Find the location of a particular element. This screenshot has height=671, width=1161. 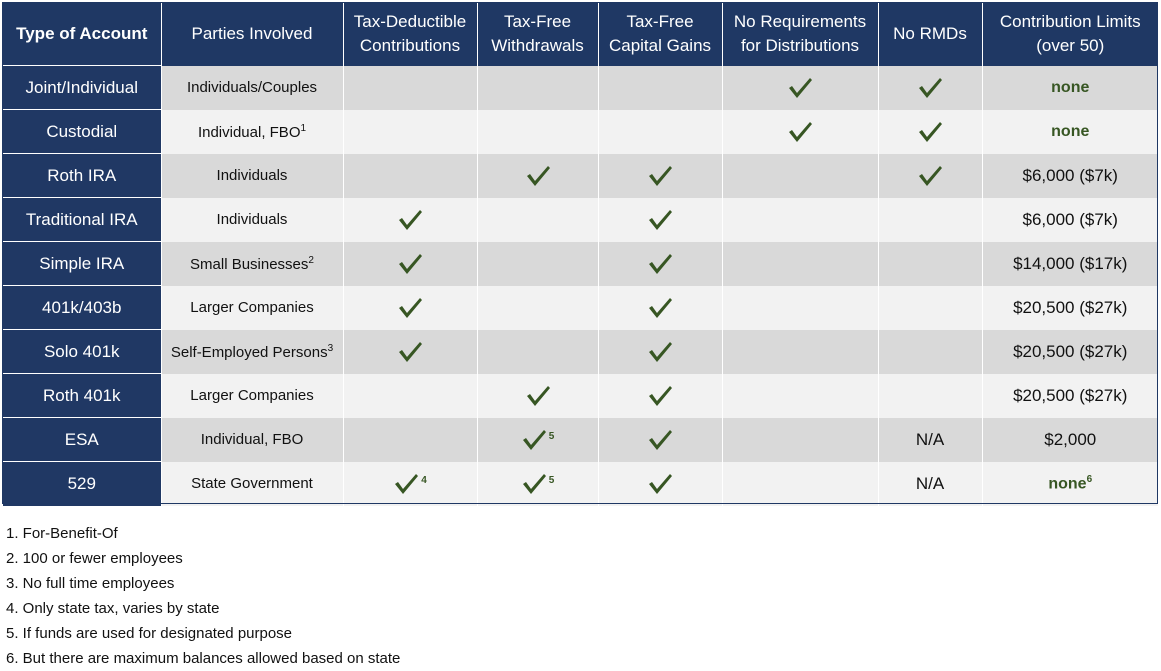

header-no-requirements: No Requirements for Distributions is located at coordinates (800, 34).